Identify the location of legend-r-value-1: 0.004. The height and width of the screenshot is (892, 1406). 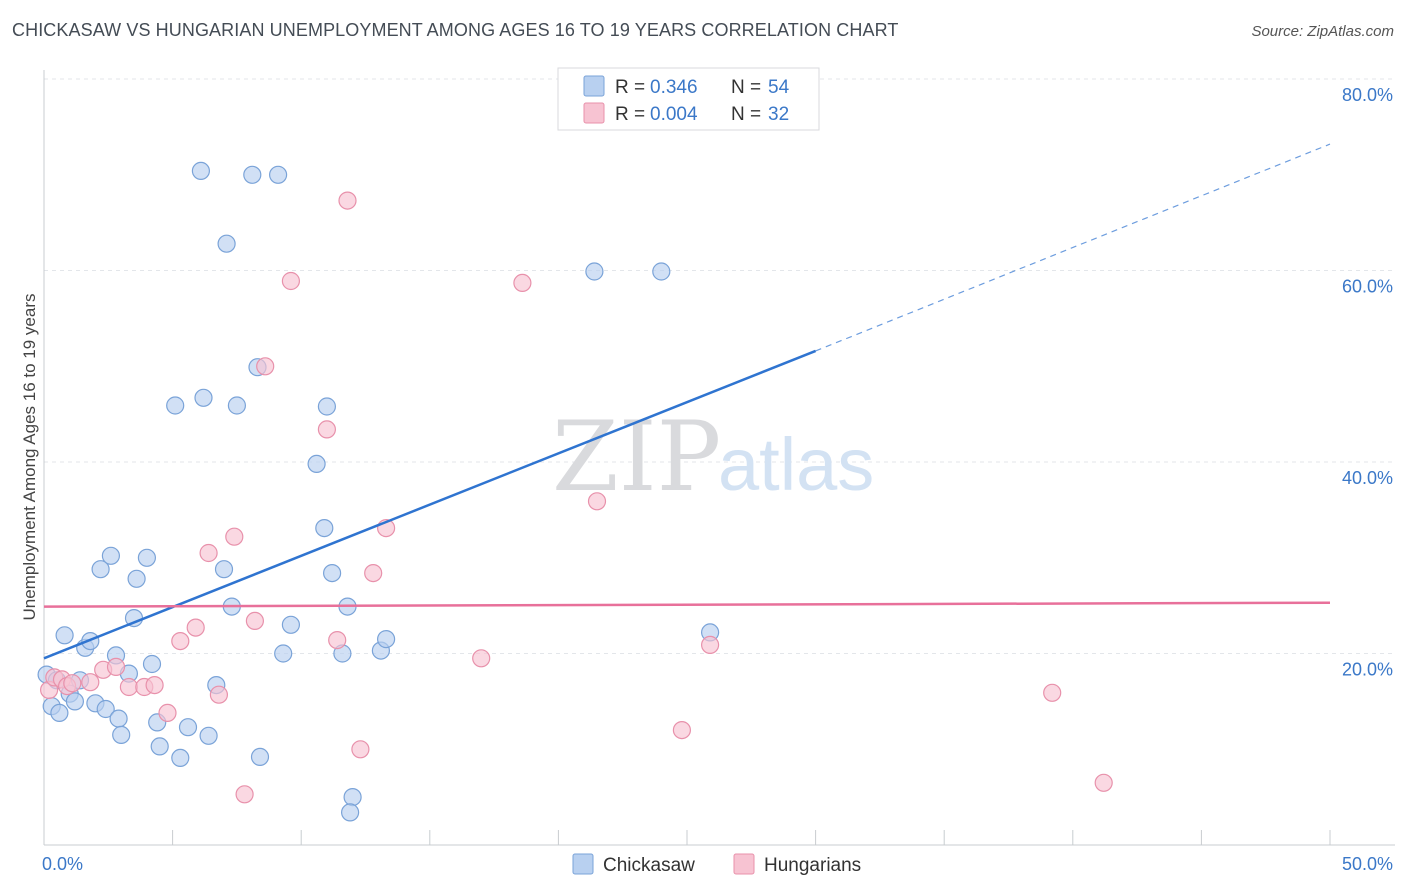
(674, 114).